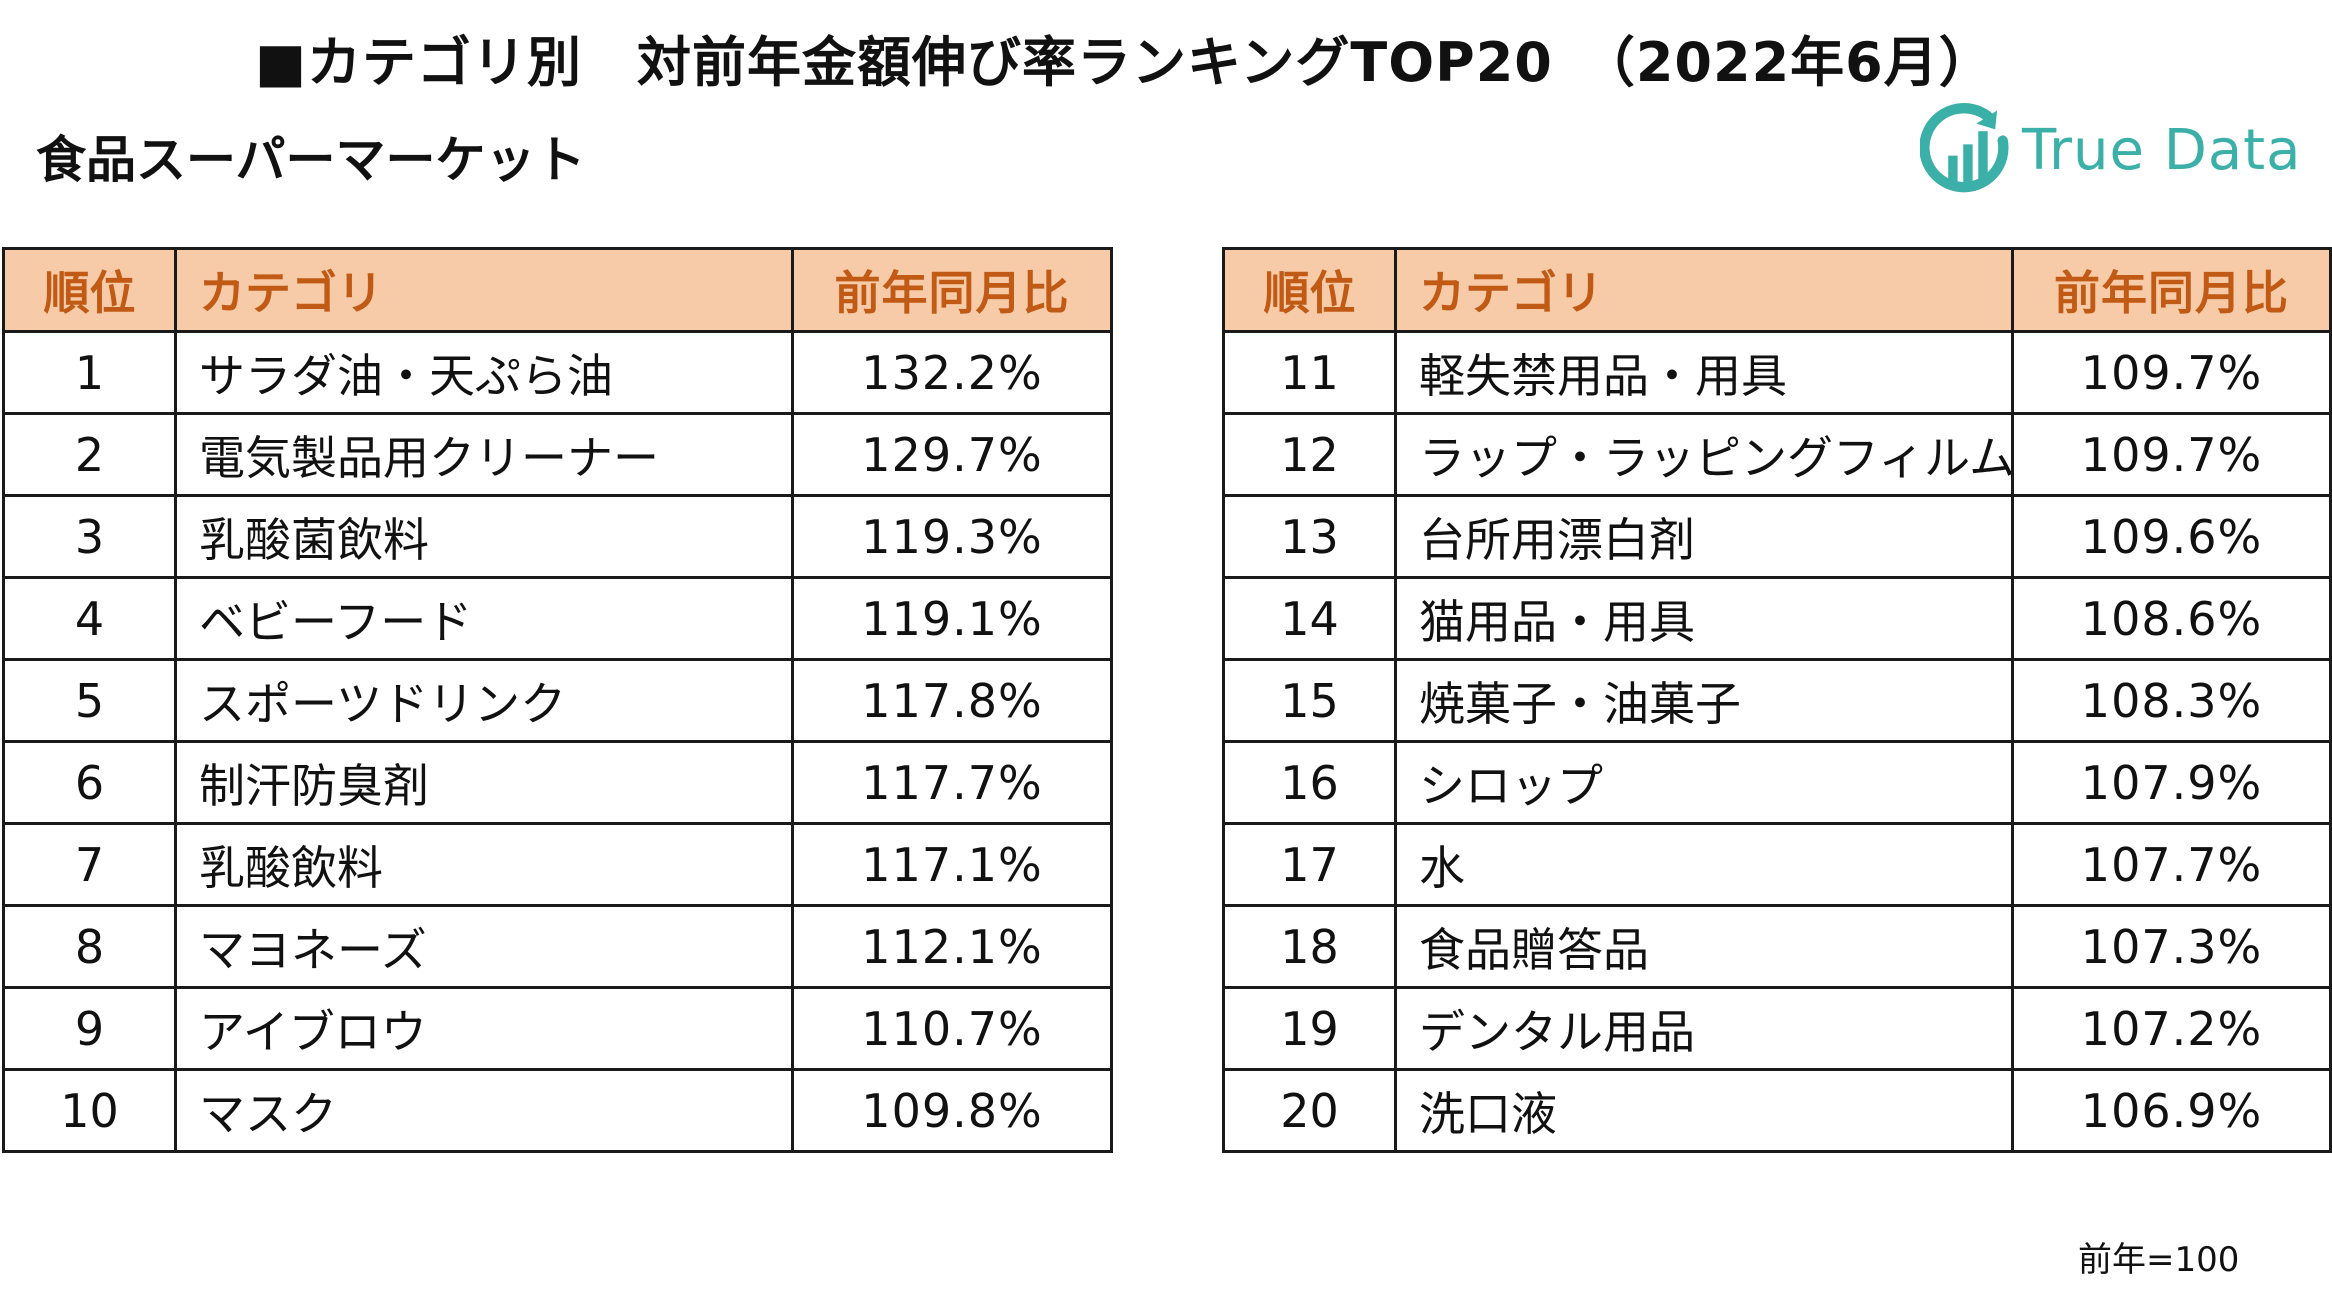  Describe the element at coordinates (1704, 1028) in the screenshot. I see `category-cell: デンタル用品` at that location.